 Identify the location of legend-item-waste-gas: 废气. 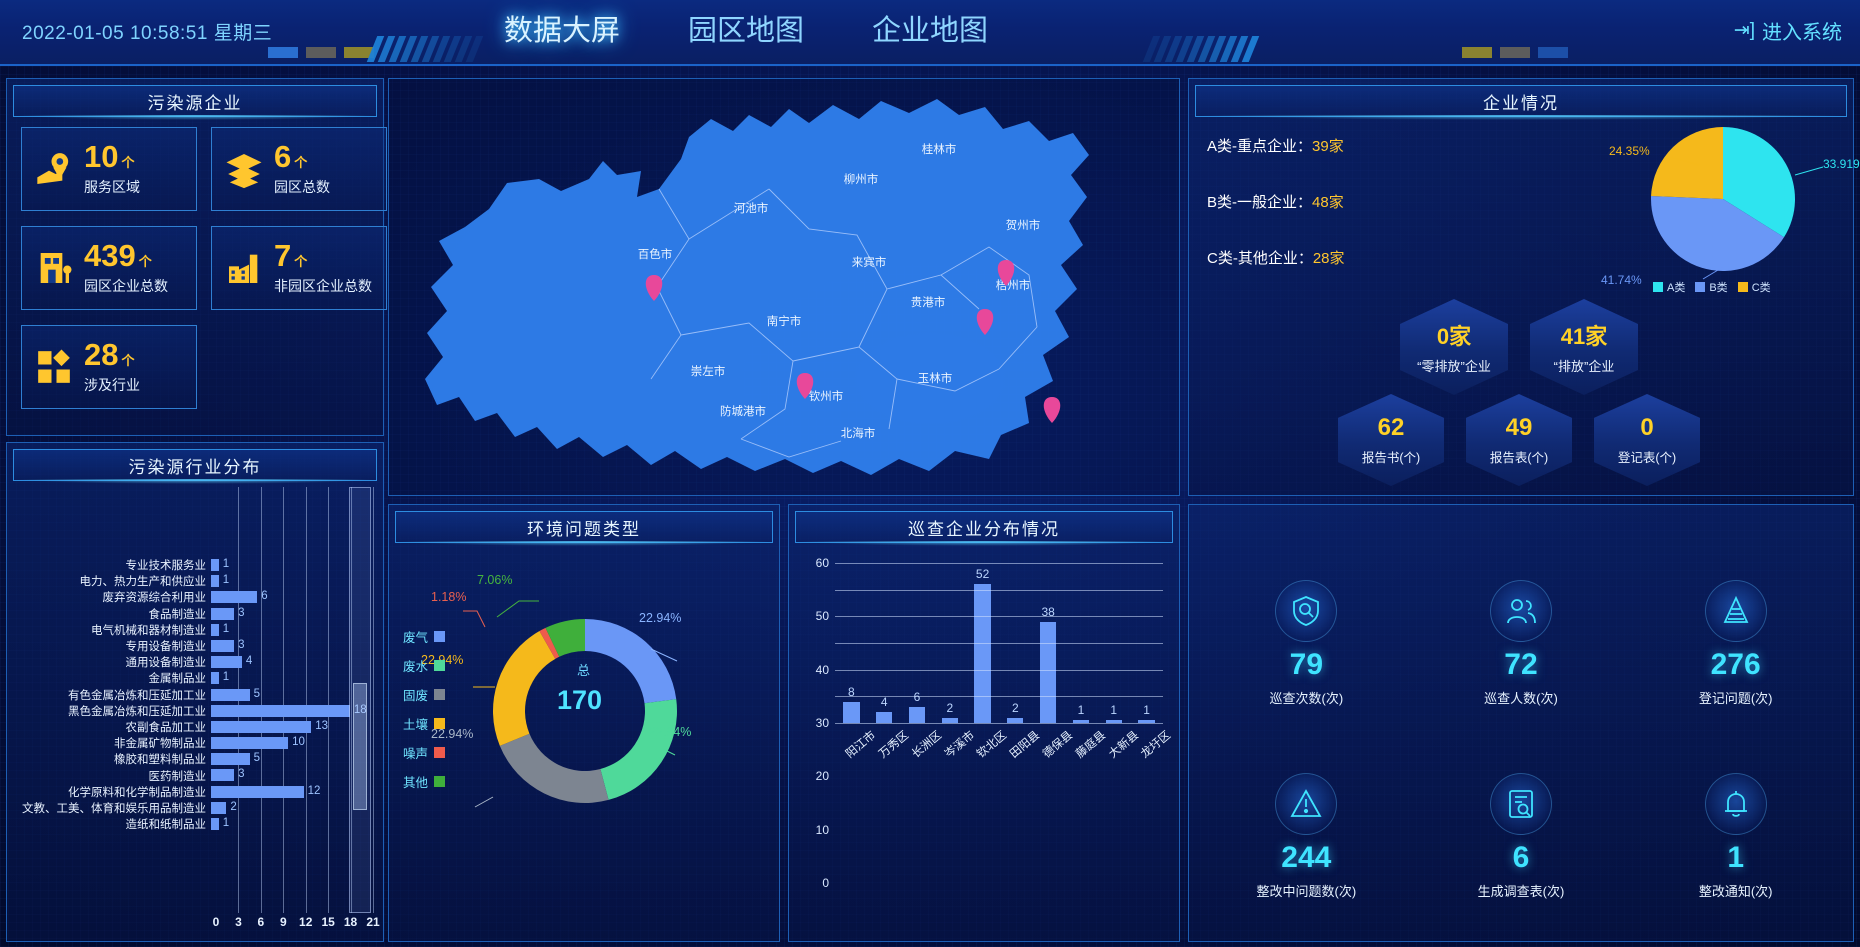
(424, 636).